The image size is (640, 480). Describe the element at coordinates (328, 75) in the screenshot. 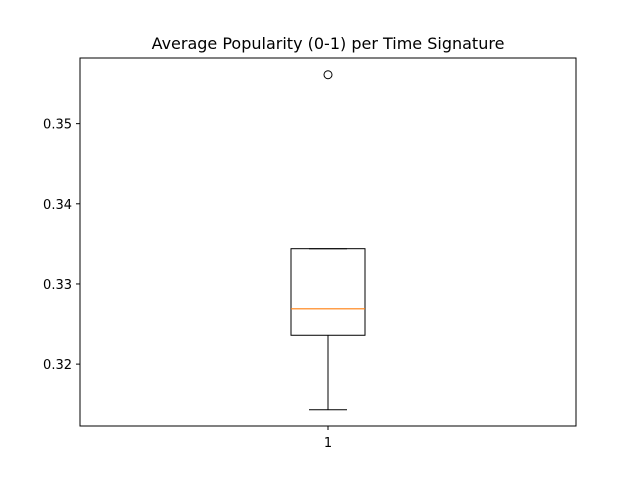

I see `flier-point` at that location.